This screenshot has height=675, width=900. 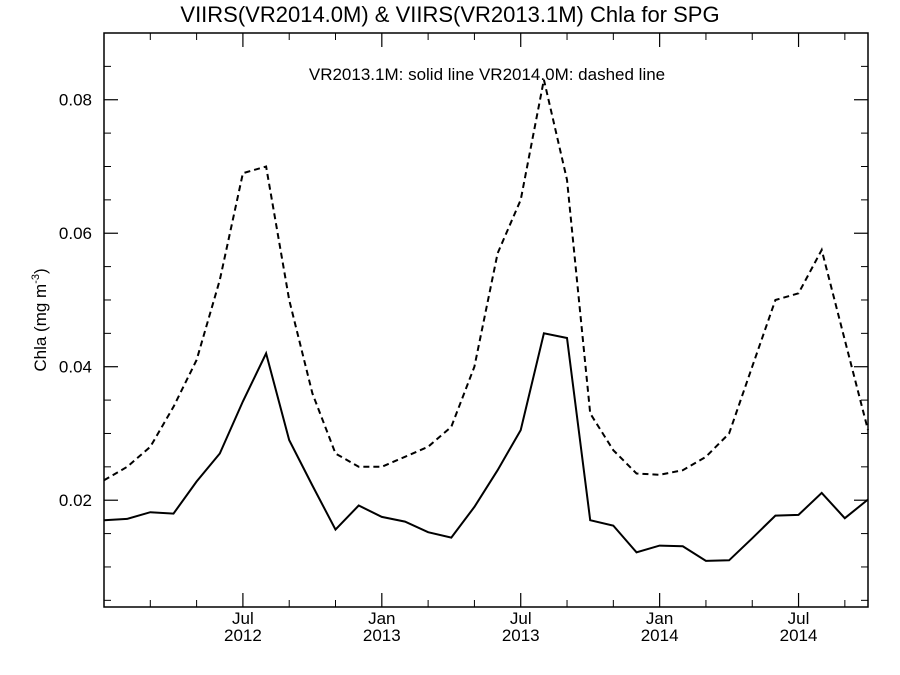 What do you see at coordinates (75, 100) in the screenshot?
I see `y-tick-label: 0.08` at bounding box center [75, 100].